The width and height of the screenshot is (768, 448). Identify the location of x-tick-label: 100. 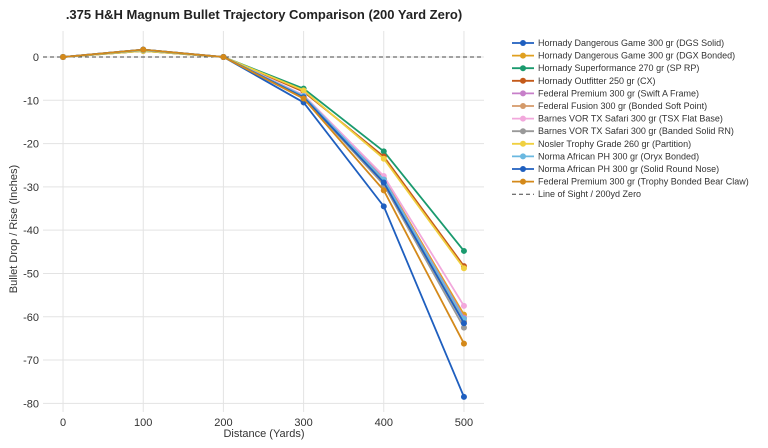
(143, 423).